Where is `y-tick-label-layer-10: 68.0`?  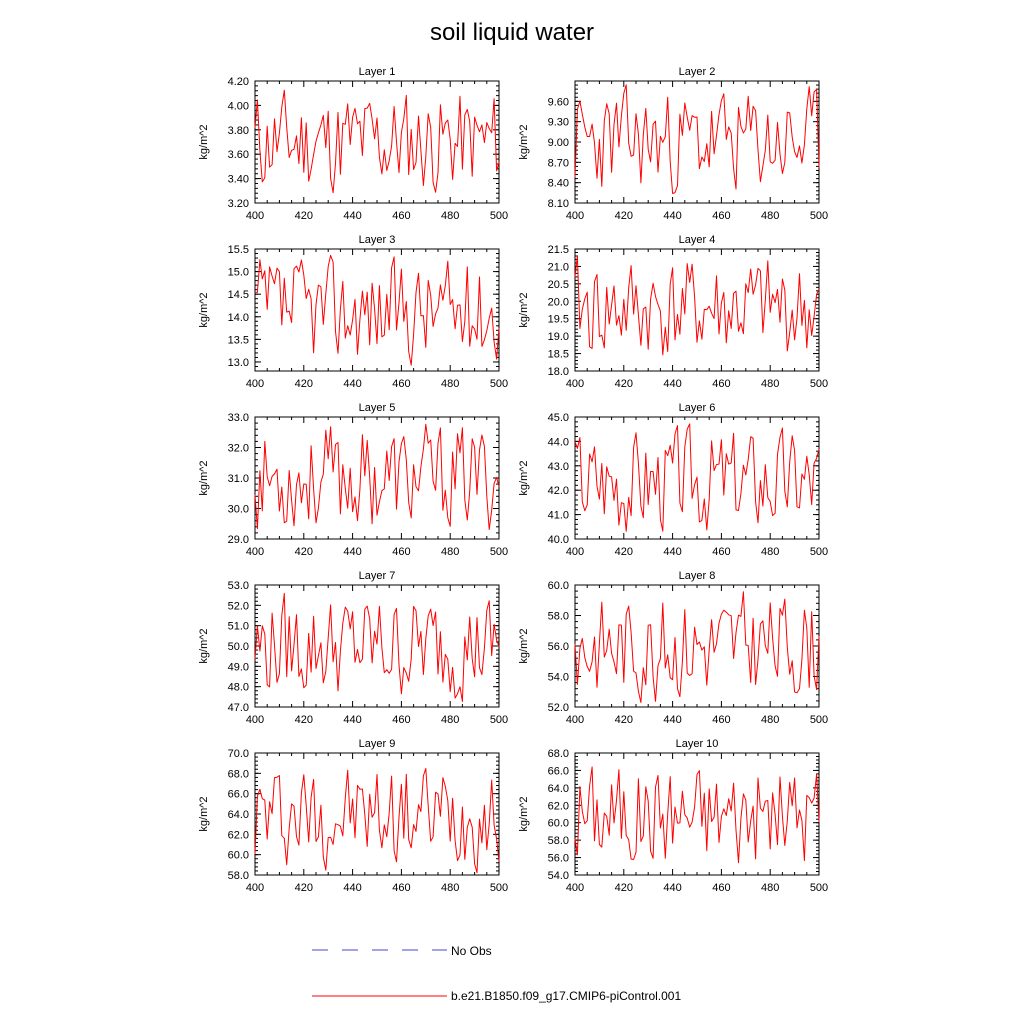
y-tick-label-layer-10: 68.0 is located at coordinates (558, 754).